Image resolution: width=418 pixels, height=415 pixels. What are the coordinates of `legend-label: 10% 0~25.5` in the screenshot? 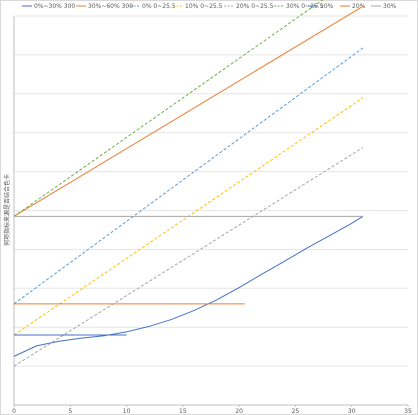 It's located at (204, 6).